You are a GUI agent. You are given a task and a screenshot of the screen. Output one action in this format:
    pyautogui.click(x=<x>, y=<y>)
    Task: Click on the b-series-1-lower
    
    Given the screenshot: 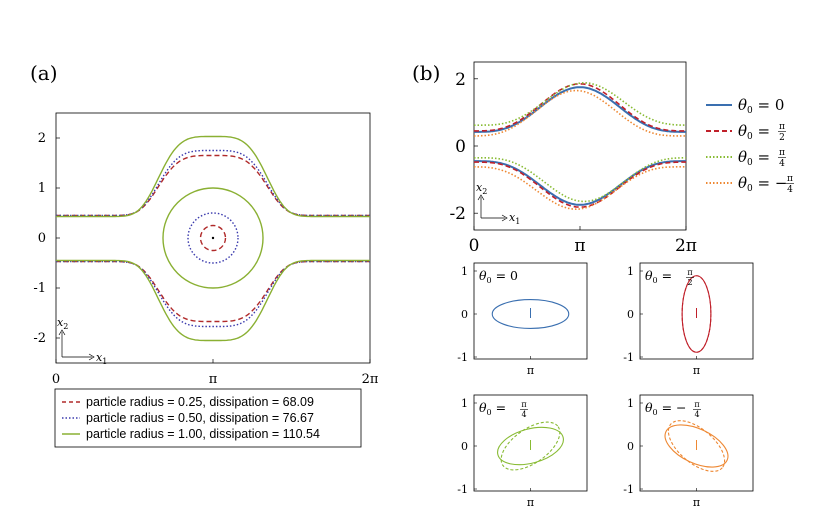 What is the action you would take?
    pyautogui.click(x=580, y=185)
    